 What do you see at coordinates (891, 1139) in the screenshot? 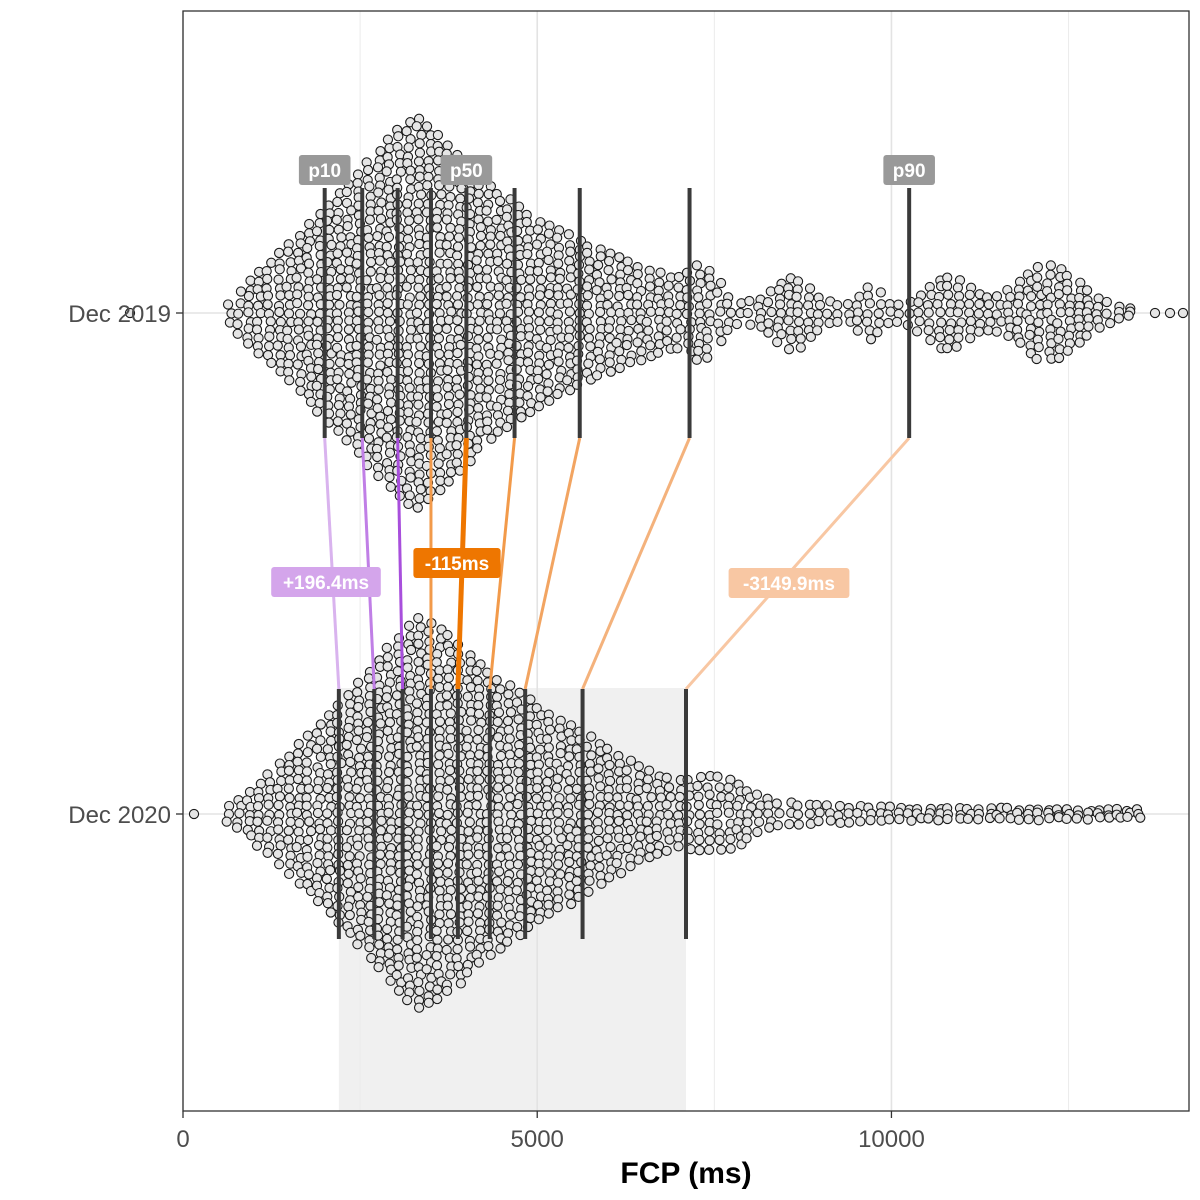
I see `x-tick-label: 10000` at bounding box center [891, 1139].